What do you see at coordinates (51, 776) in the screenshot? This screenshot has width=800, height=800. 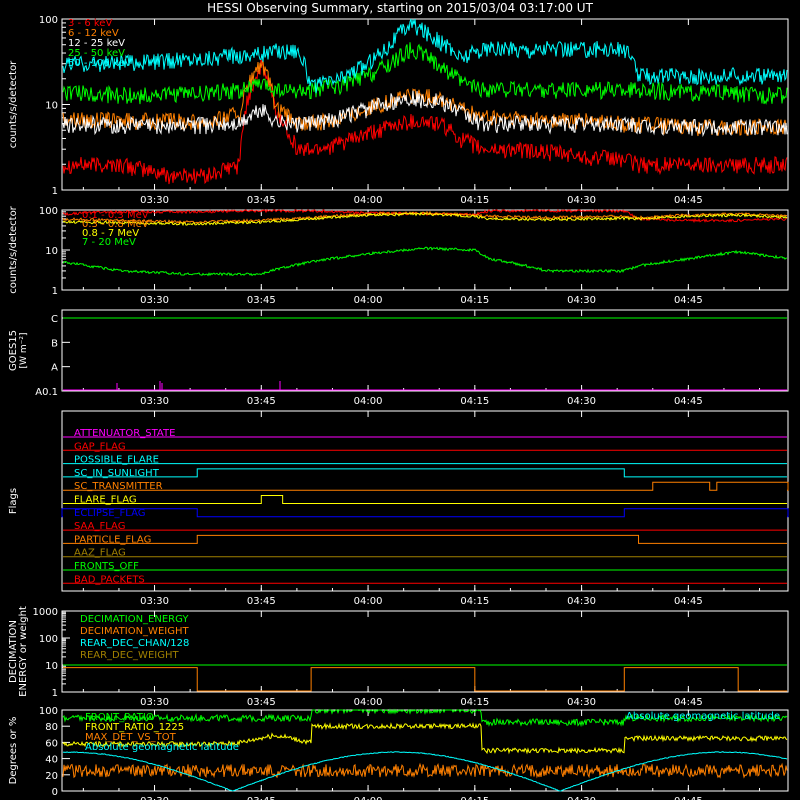 I see `panel6-ytick-label: 20` at bounding box center [51, 776].